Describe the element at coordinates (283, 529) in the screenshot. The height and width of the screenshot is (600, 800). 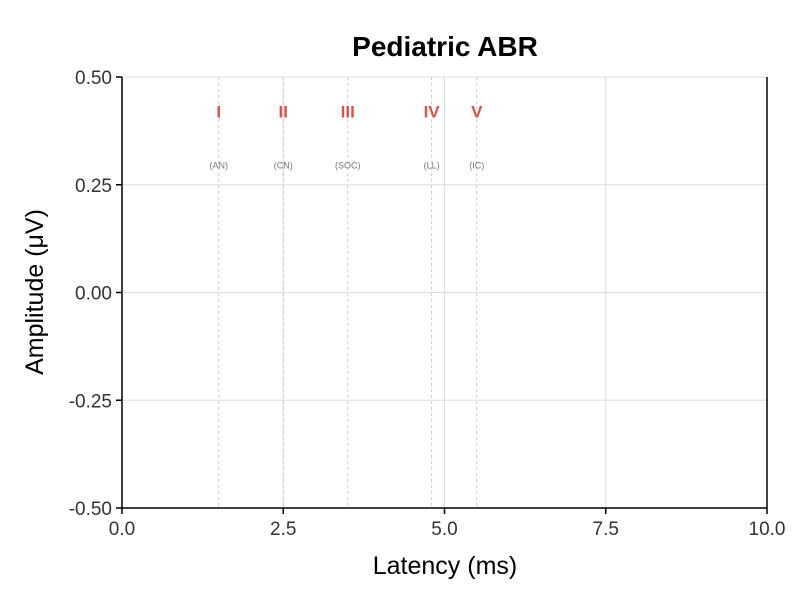
I see `x-tick-label: 2.5` at that location.